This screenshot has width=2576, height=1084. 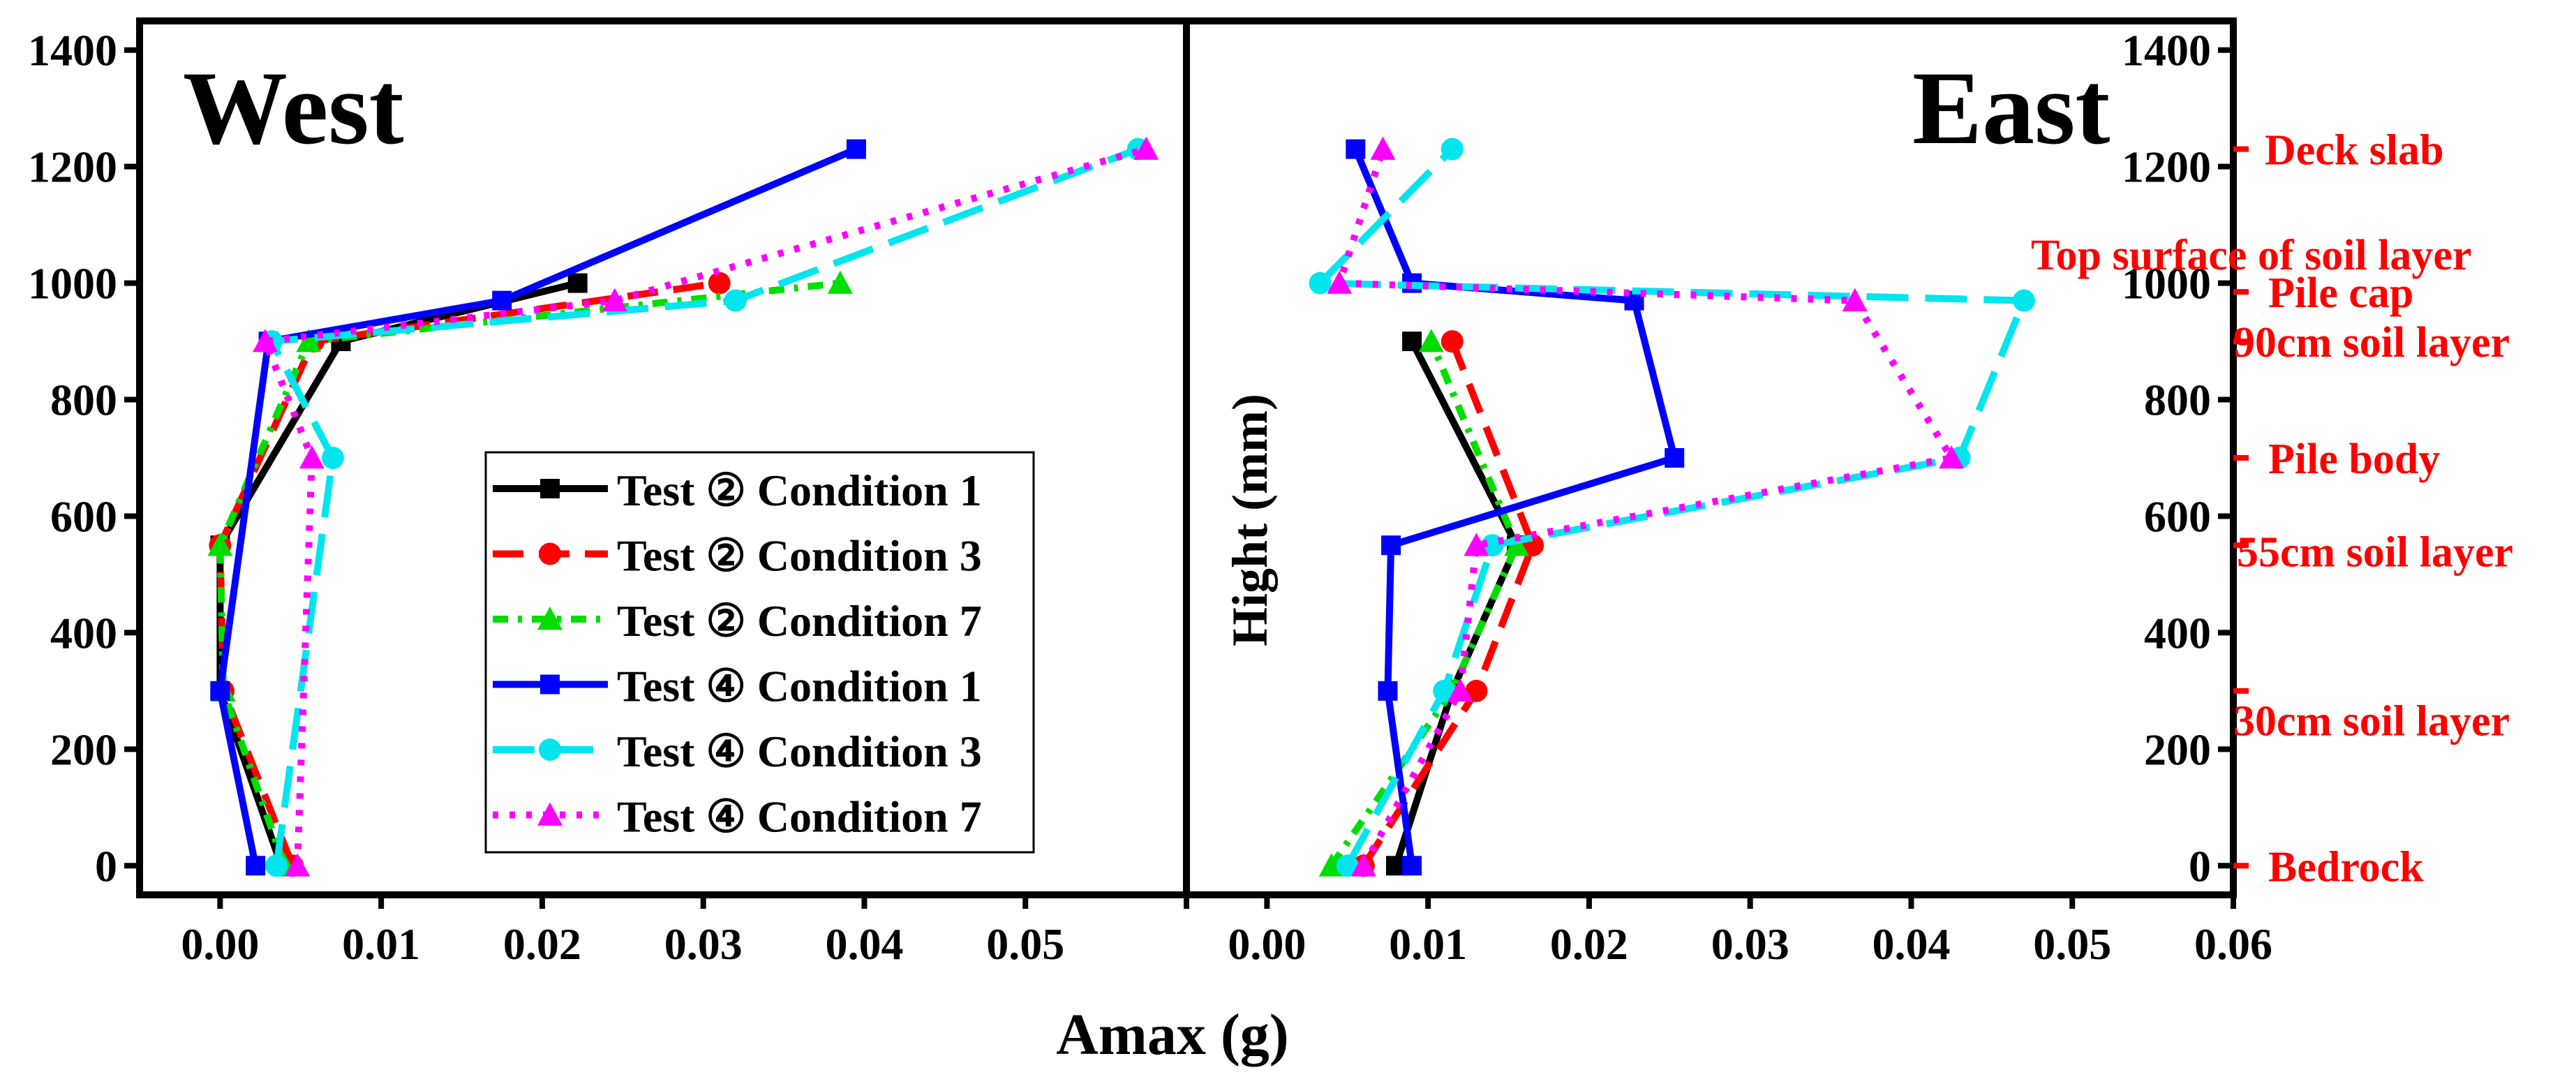 I want to click on legend-item: Test ④ Condition 1, so click(x=737, y=686).